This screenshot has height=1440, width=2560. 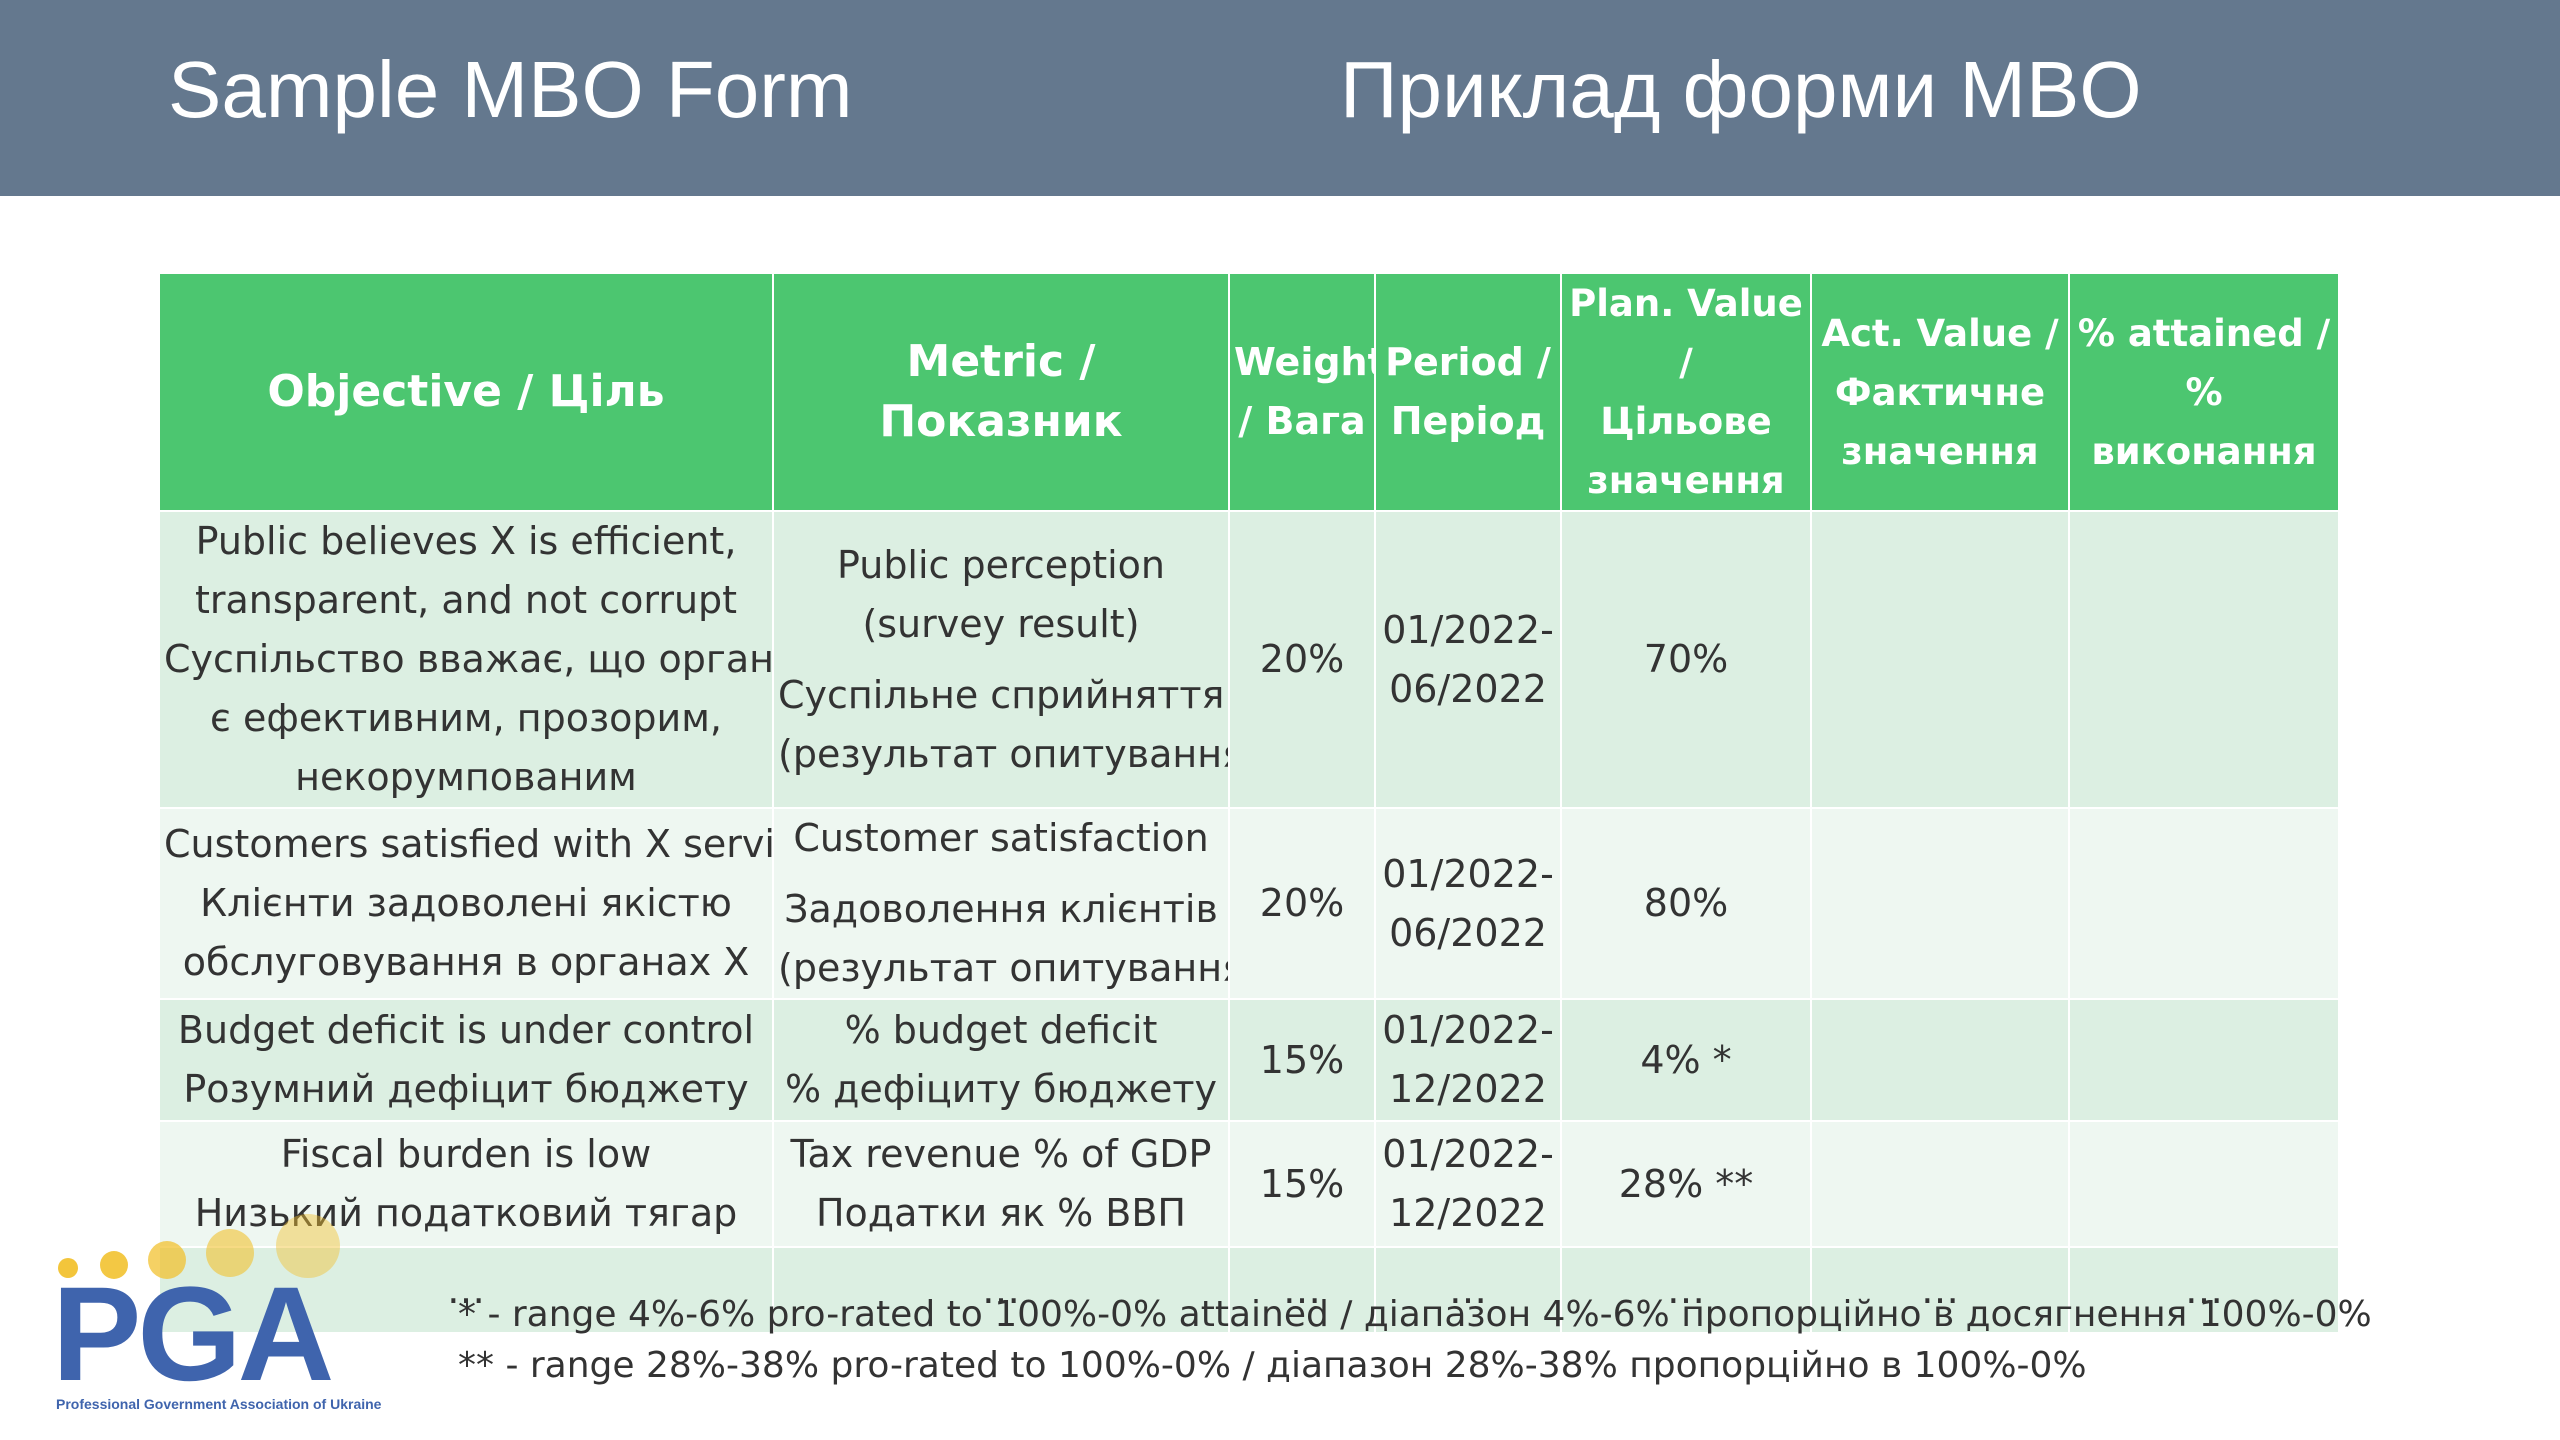 What do you see at coordinates (1302, 392) in the screenshot?
I see `col-header-weight: Weight / Вага` at bounding box center [1302, 392].